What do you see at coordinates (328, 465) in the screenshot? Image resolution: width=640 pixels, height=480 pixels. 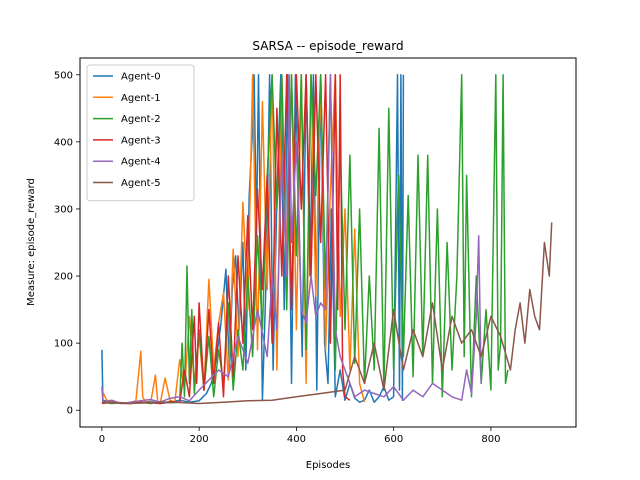 I see `x-axis-label: Episodes` at bounding box center [328, 465].